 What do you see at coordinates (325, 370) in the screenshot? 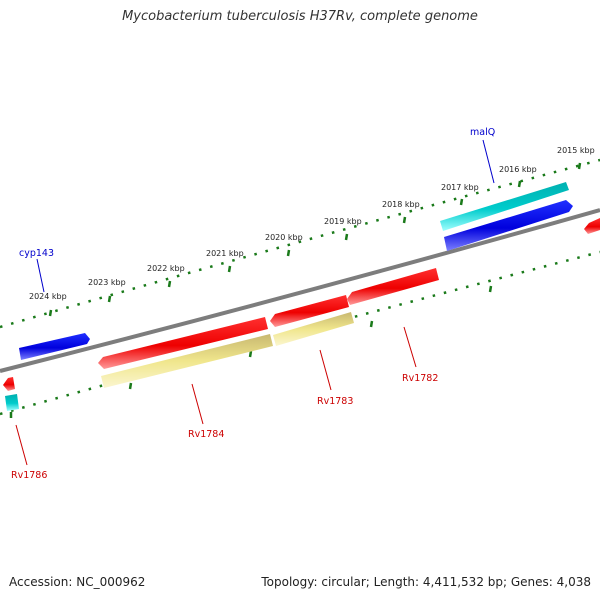
I see `leader-line-Rv1783` at bounding box center [325, 370].